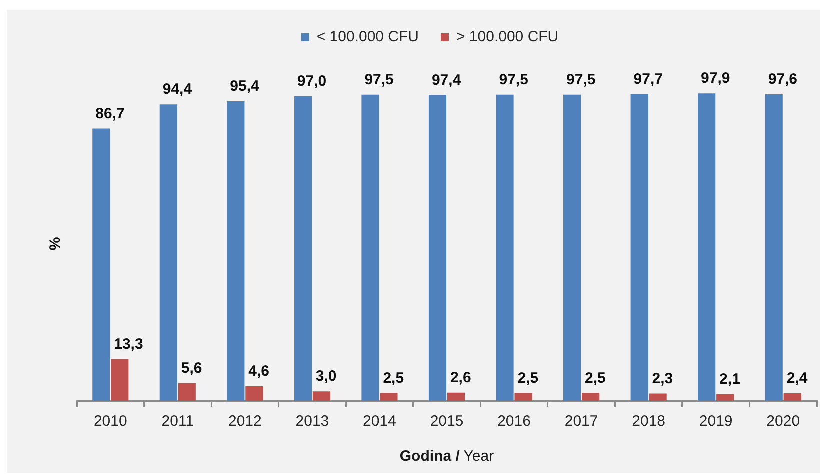 The height and width of the screenshot is (474, 827). Describe the element at coordinates (581, 421) in the screenshot. I see `x-tick-label: 2017` at that location.